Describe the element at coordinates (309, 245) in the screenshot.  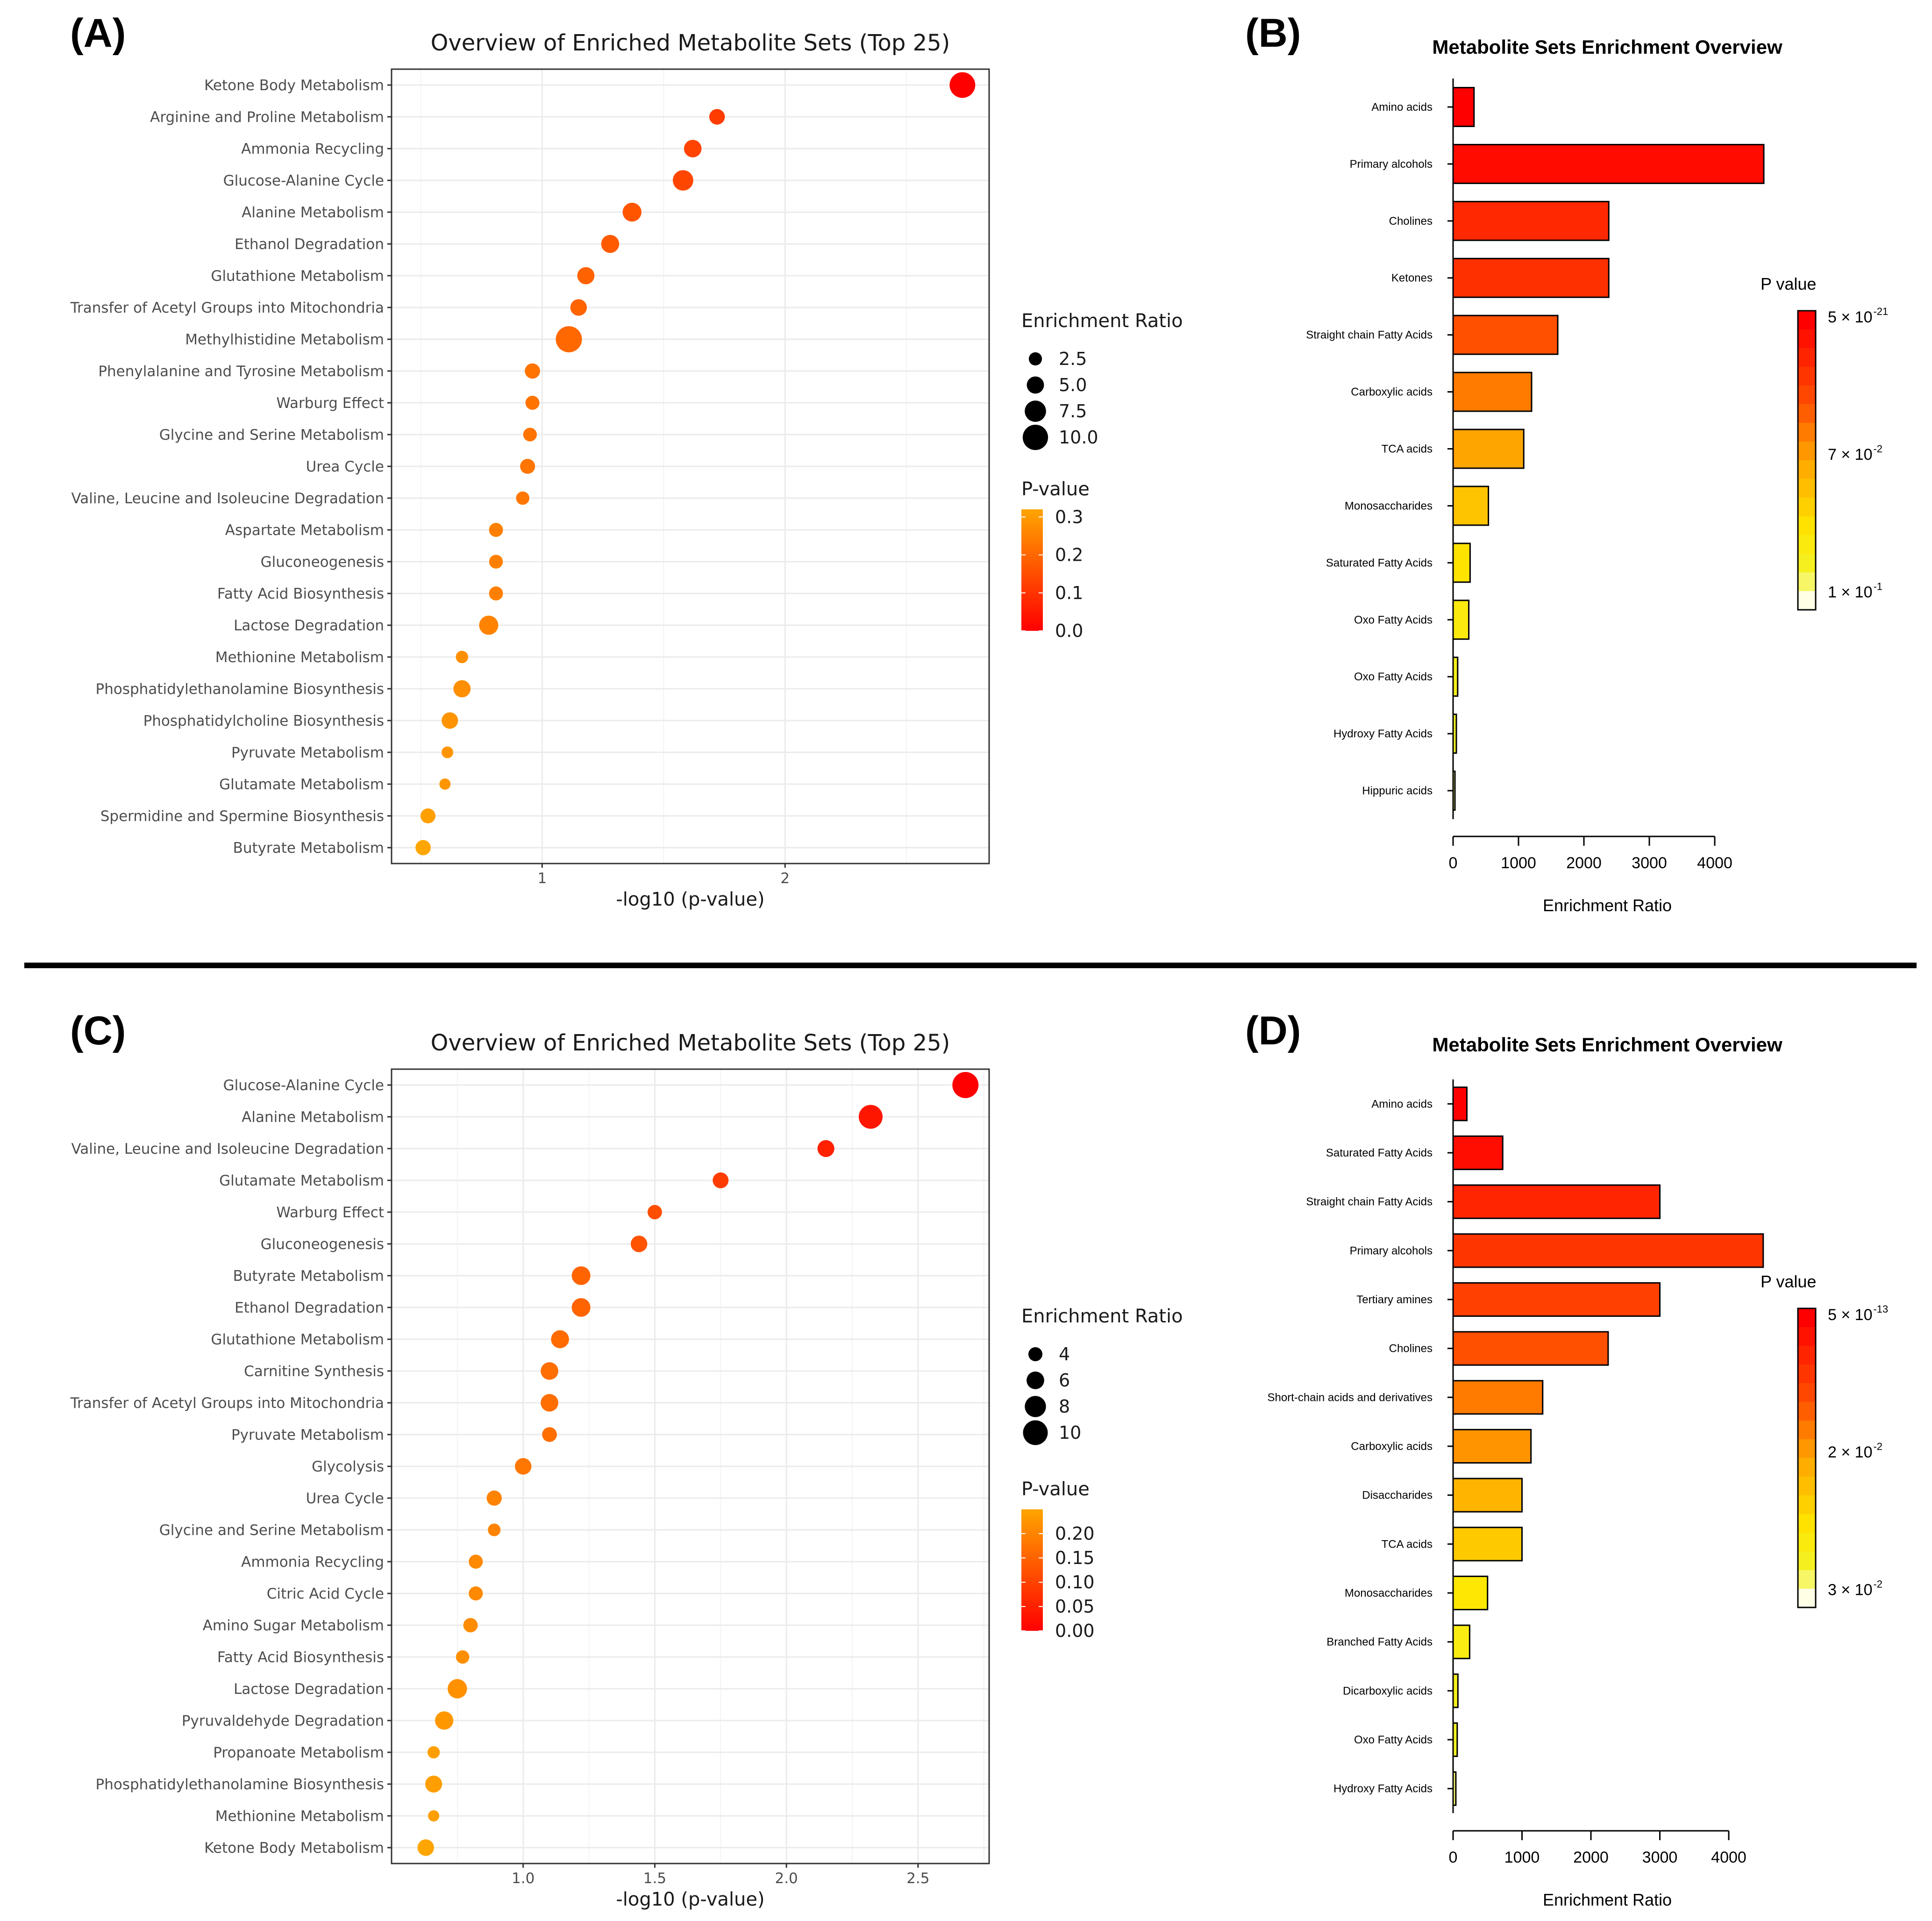
I see `y-tick-label: Ethanol Degradation` at that location.